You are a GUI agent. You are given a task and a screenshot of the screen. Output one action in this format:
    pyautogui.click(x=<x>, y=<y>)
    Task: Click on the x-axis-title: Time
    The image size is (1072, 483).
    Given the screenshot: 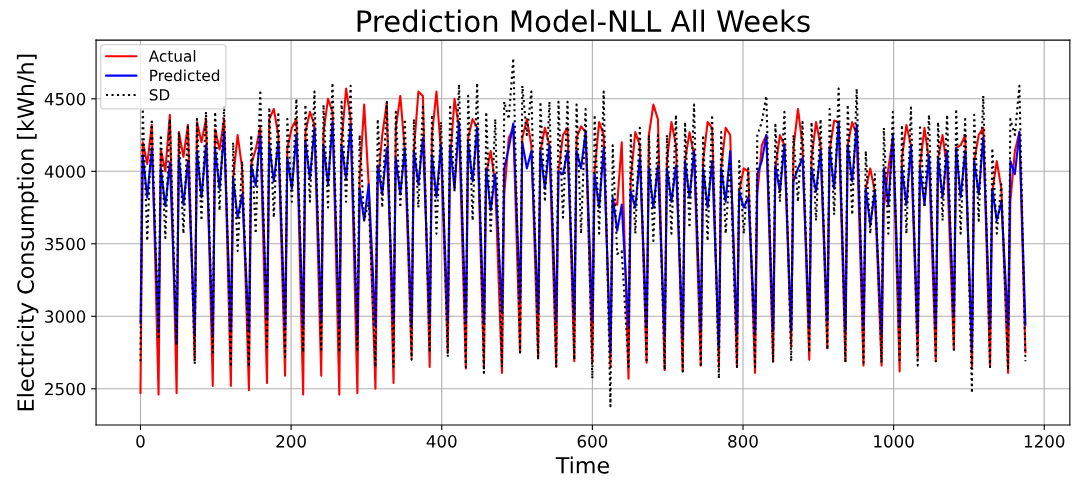 What is the action you would take?
    pyautogui.click(x=582, y=465)
    